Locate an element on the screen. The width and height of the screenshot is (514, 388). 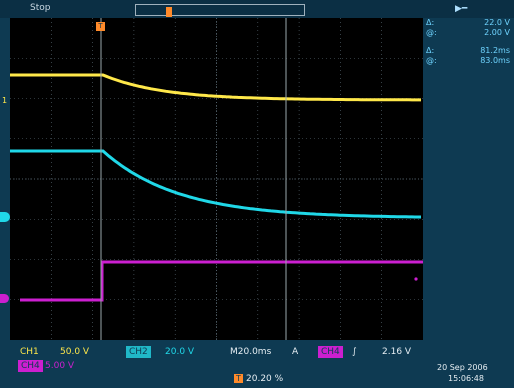
time-at-row: @: 83.0ms is located at coordinates (470, 61).